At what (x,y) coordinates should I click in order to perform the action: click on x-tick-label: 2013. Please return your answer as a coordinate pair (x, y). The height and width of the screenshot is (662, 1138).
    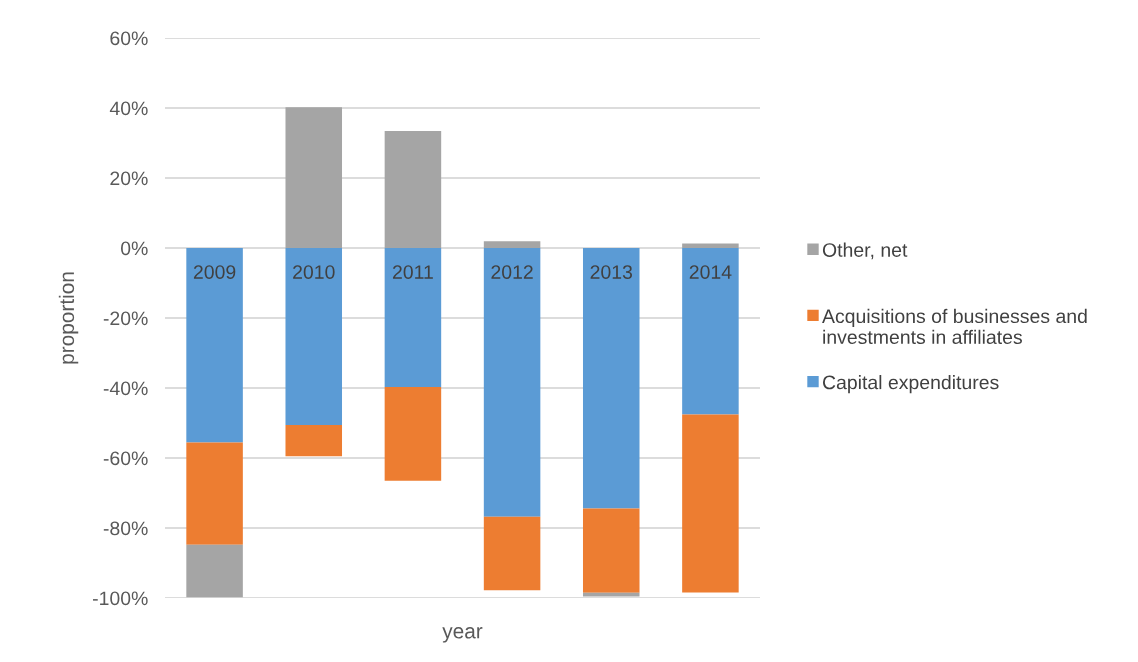
    Looking at the image, I should click on (611, 272).